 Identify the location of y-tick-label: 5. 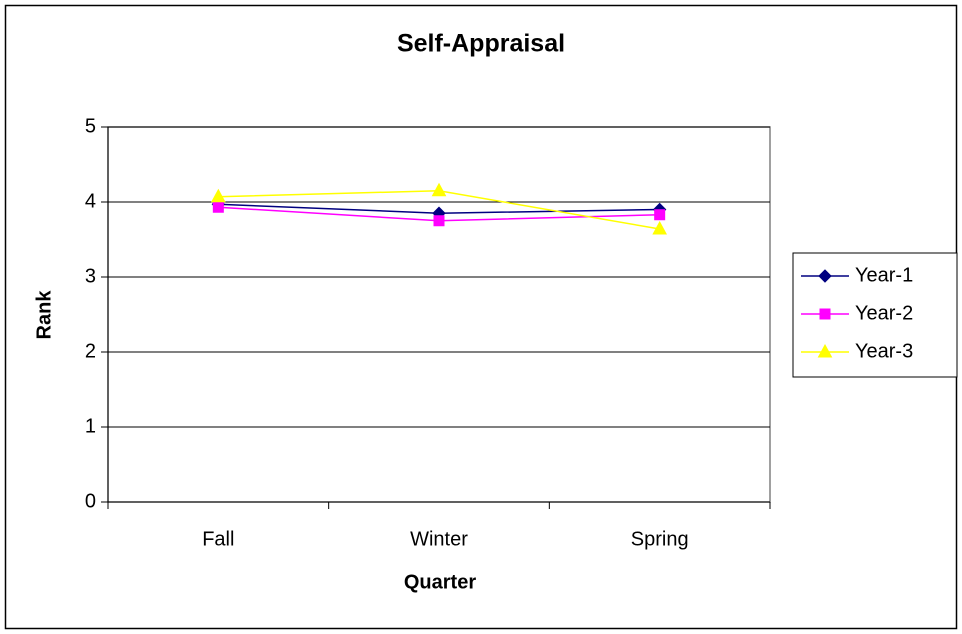
(90, 126).